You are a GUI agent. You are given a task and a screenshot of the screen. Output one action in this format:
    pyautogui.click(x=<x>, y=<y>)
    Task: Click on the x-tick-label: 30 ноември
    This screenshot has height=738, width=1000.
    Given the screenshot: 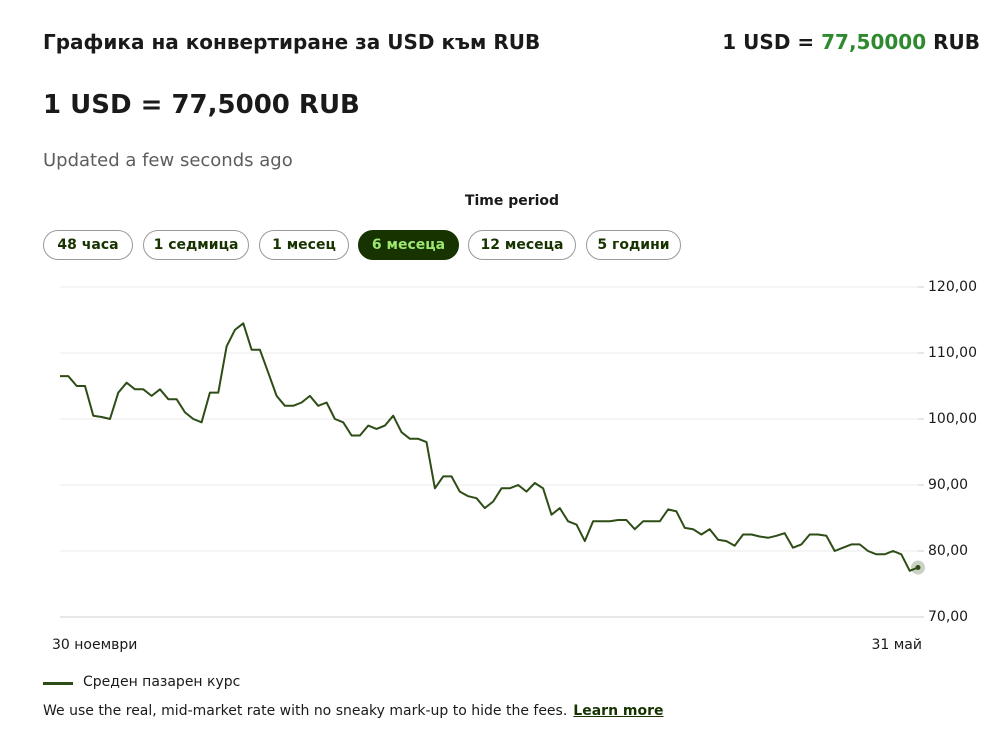 What is the action you would take?
    pyautogui.click(x=94, y=645)
    